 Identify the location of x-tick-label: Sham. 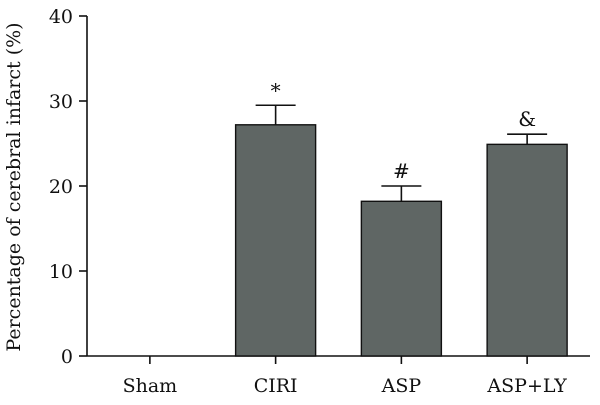
(150, 386).